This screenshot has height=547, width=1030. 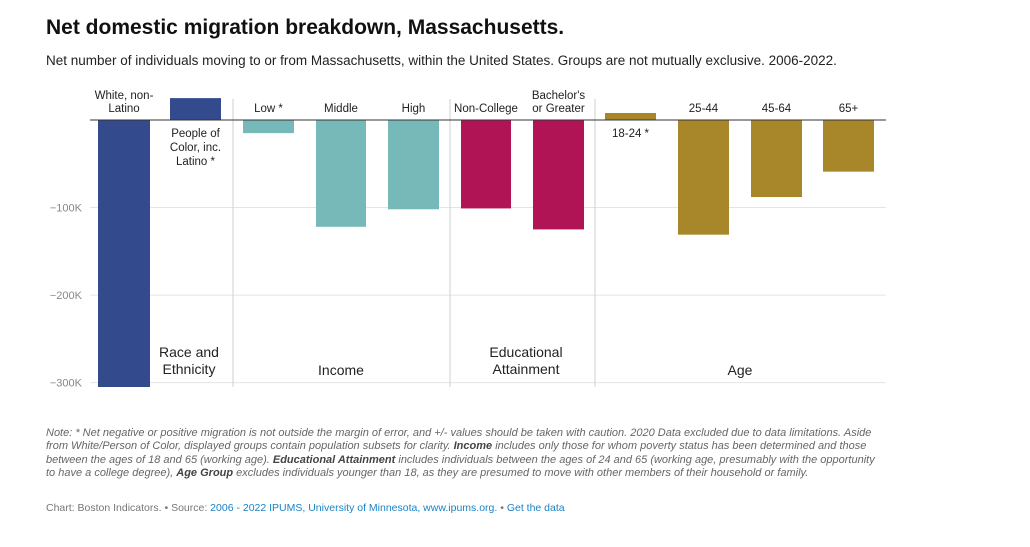 What do you see at coordinates (66, 209) in the screenshot?
I see `y-tick-label: −100K` at bounding box center [66, 209].